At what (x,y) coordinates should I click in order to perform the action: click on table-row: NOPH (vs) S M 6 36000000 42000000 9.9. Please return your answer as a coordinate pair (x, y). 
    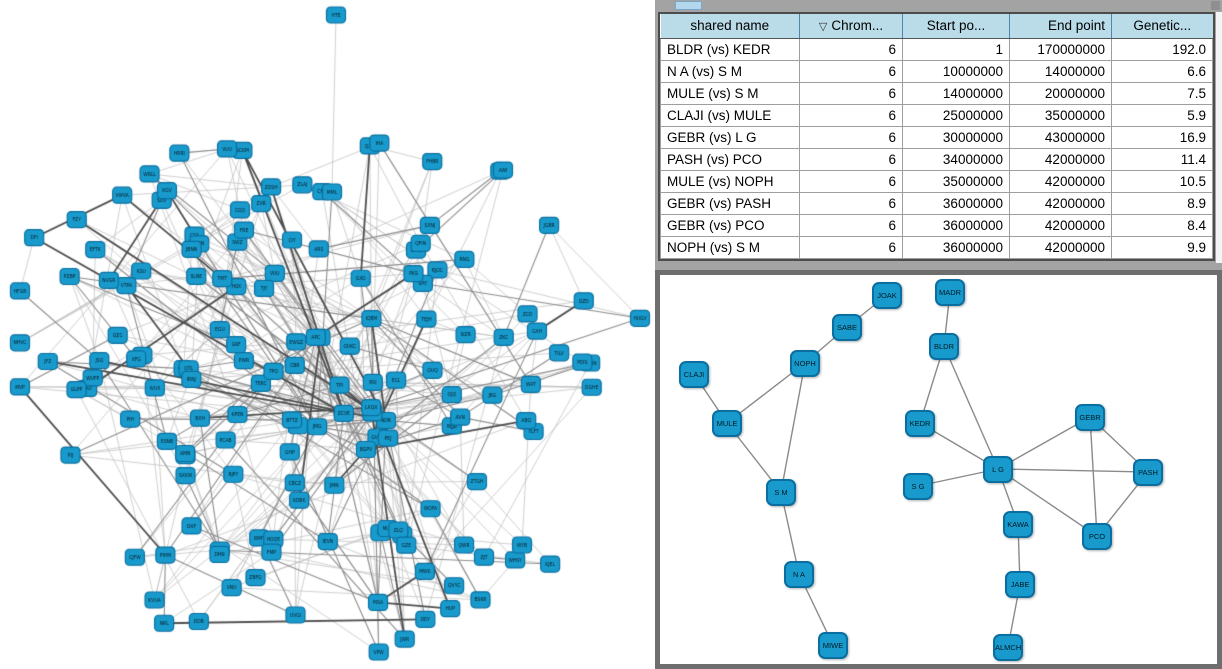
    Looking at the image, I should click on (936, 247).